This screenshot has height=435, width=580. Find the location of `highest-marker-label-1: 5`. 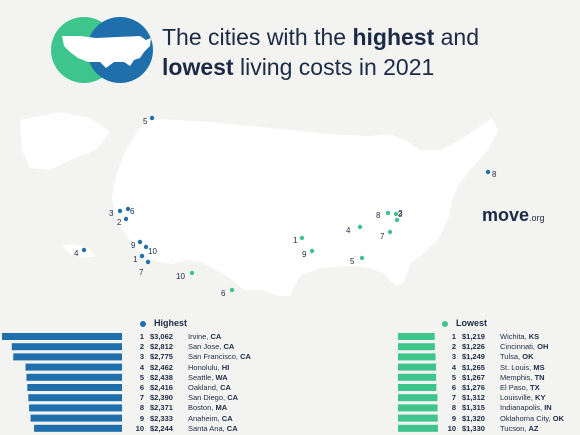

highest-marker-label-1: 5 is located at coordinates (145, 121).